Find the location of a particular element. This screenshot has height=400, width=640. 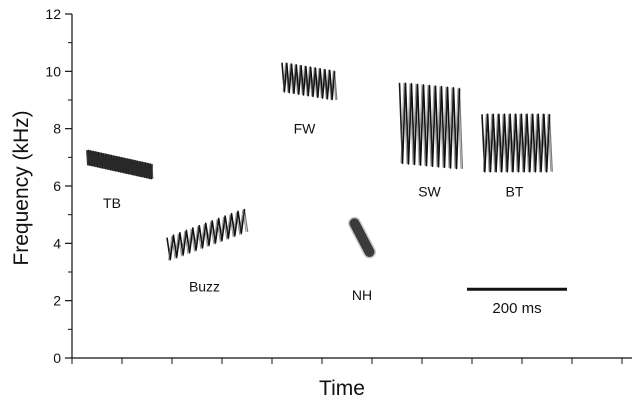

syllable-label-buzz: Buzz is located at coordinates (204, 286).